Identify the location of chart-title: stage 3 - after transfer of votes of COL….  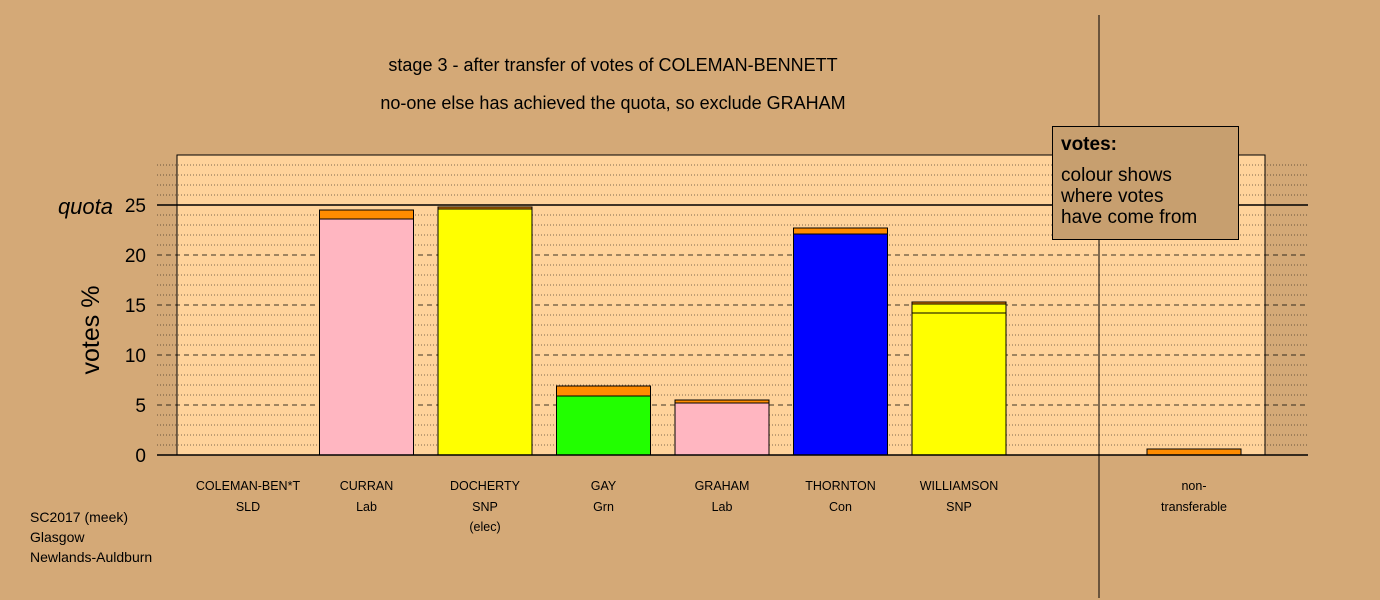
(613, 65).